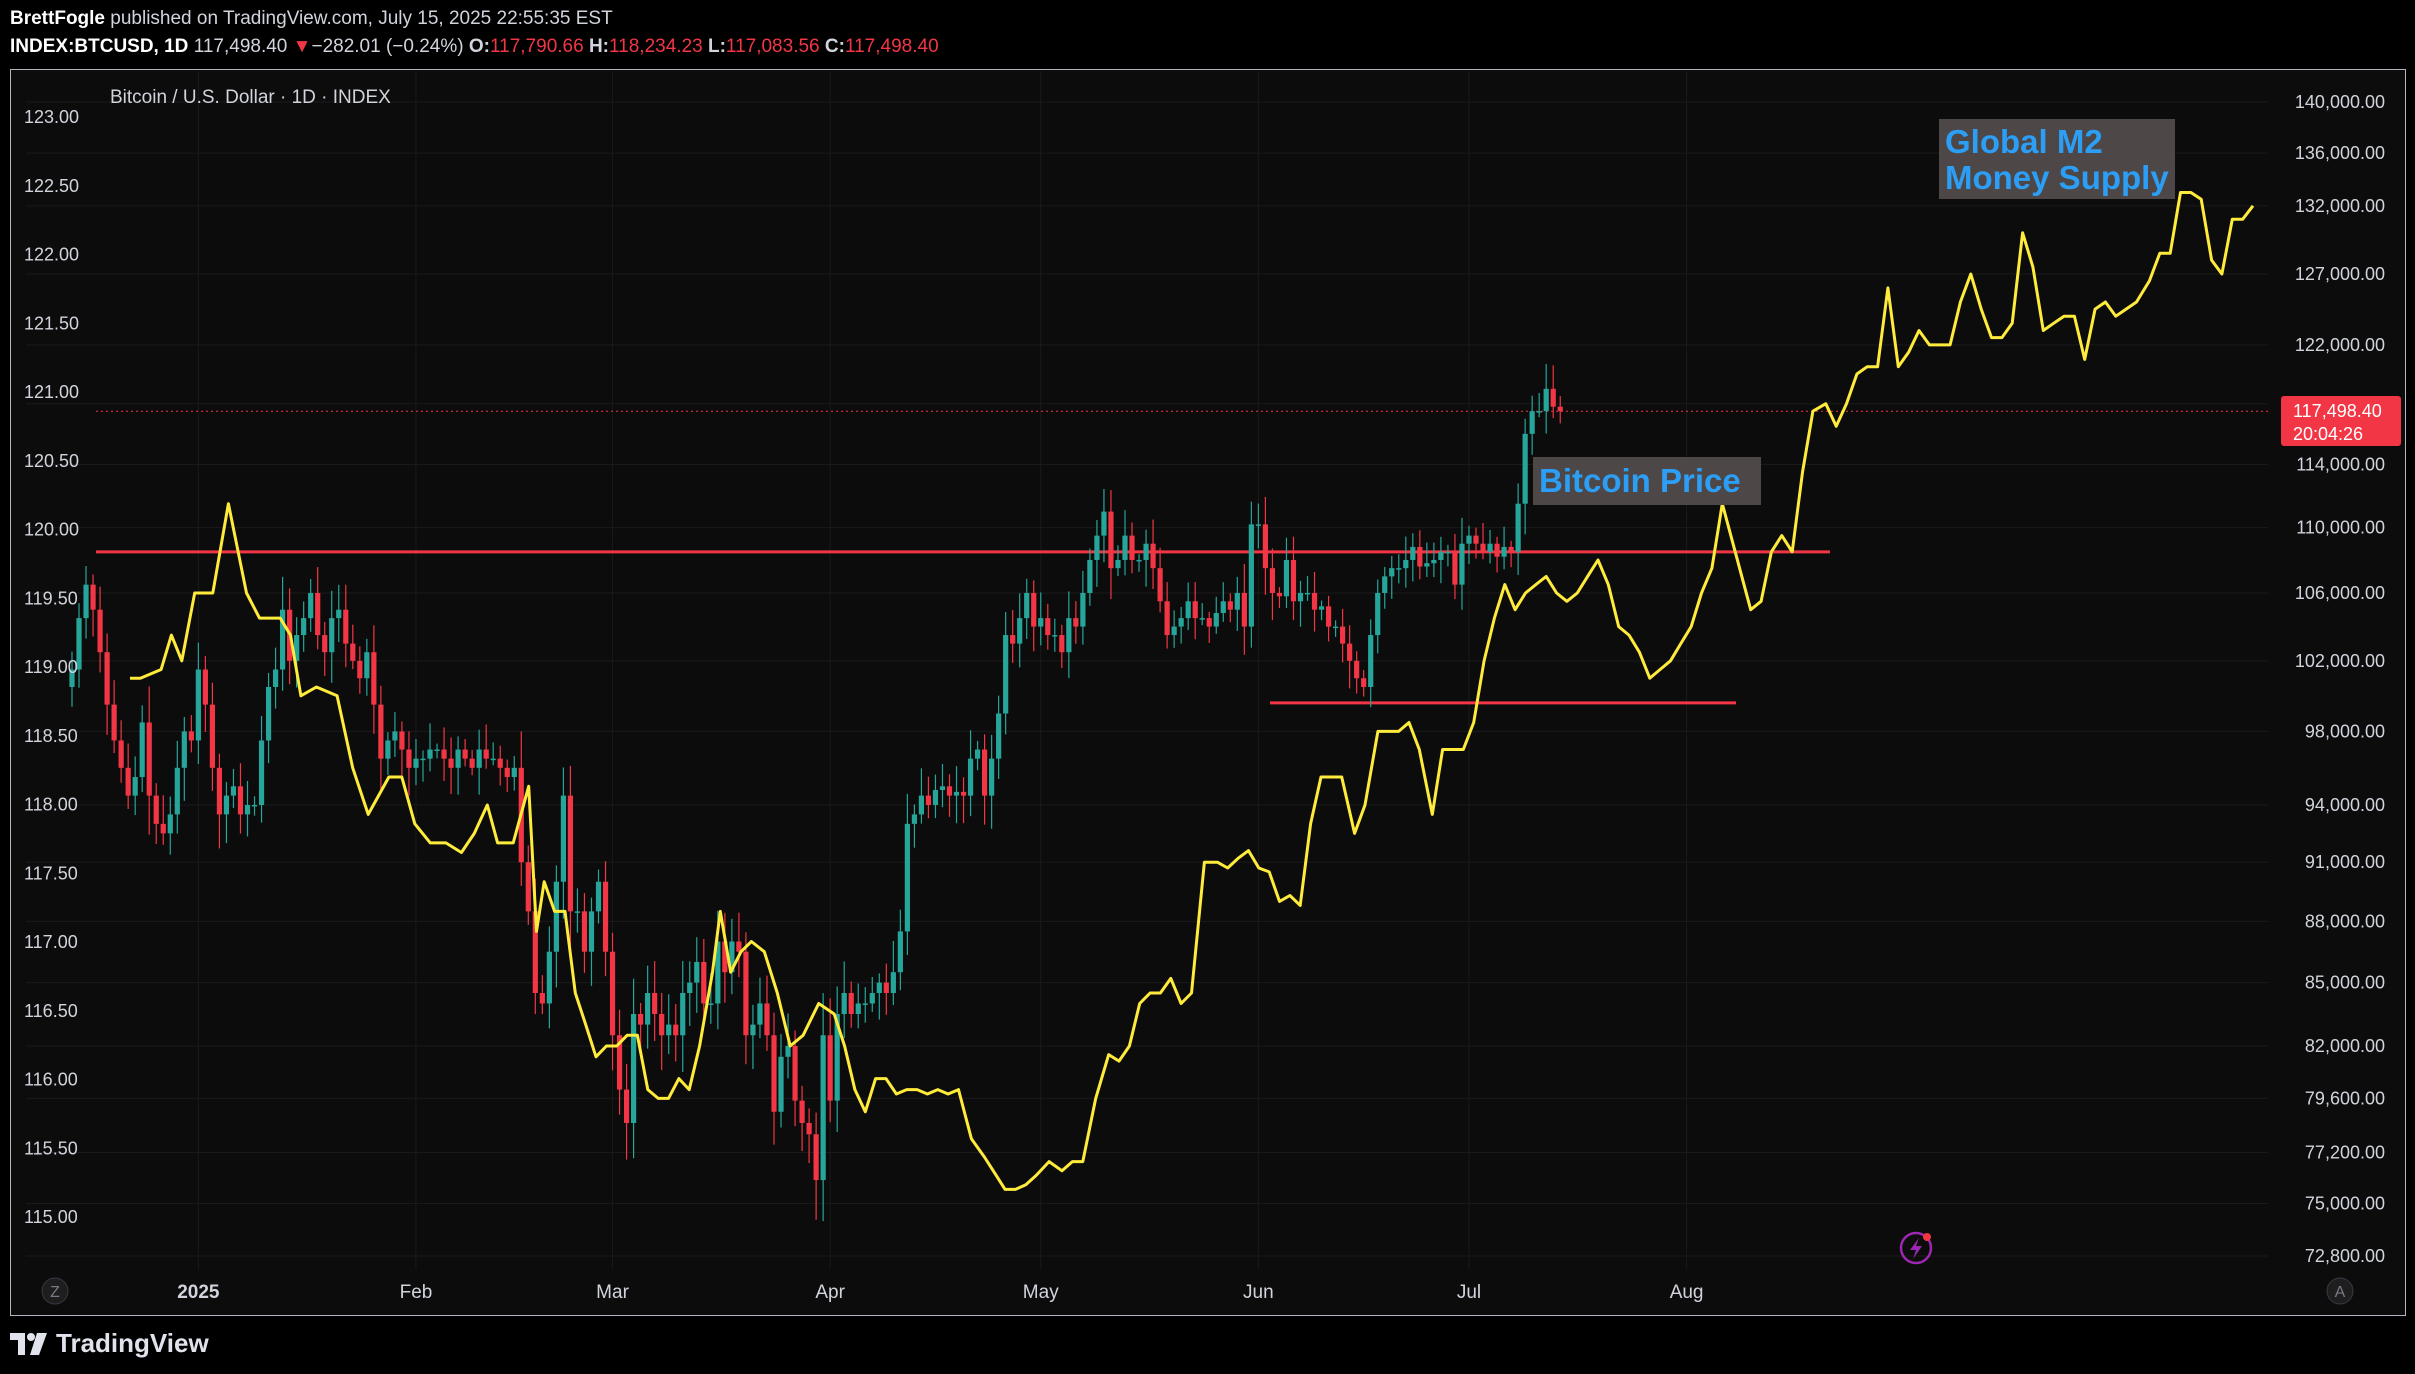  I want to click on m2-annotation: Global M2 Money Supply, so click(2057, 159).